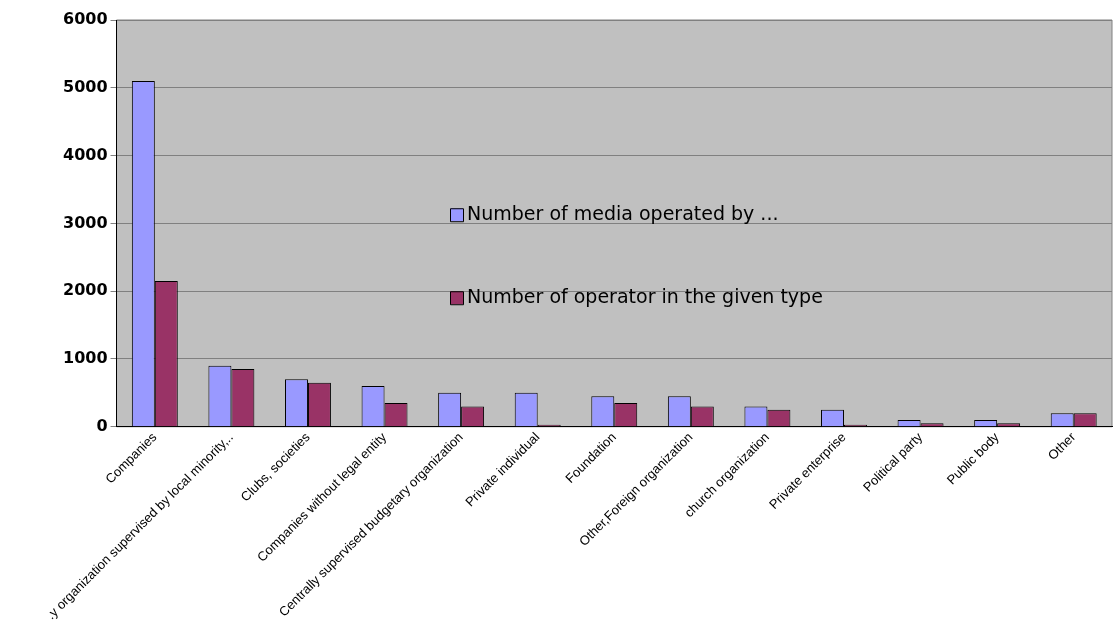 Image resolution: width=1116 pixels, height=626 pixels. Describe the element at coordinates (85, 86) in the screenshot. I see `y-tick-label: 5000` at that location.